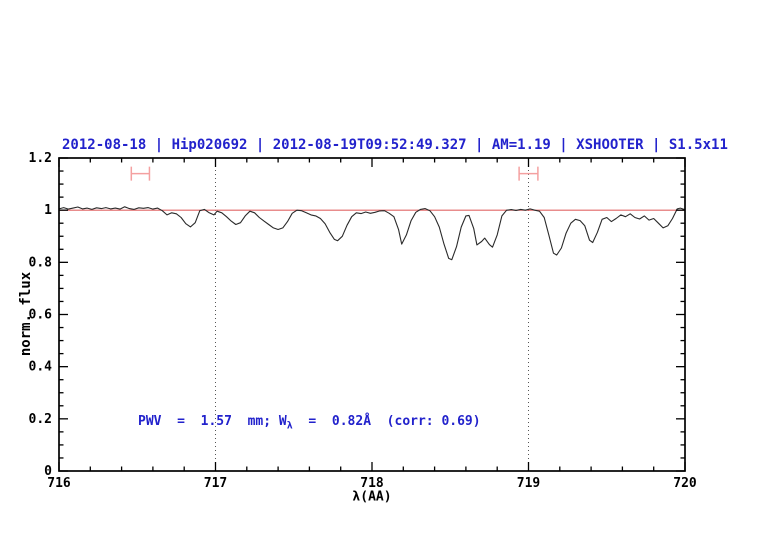 This screenshot has width=782, height=542. Describe the element at coordinates (26, 314) in the screenshot. I see `y-axis-label: norm. flux` at that location.